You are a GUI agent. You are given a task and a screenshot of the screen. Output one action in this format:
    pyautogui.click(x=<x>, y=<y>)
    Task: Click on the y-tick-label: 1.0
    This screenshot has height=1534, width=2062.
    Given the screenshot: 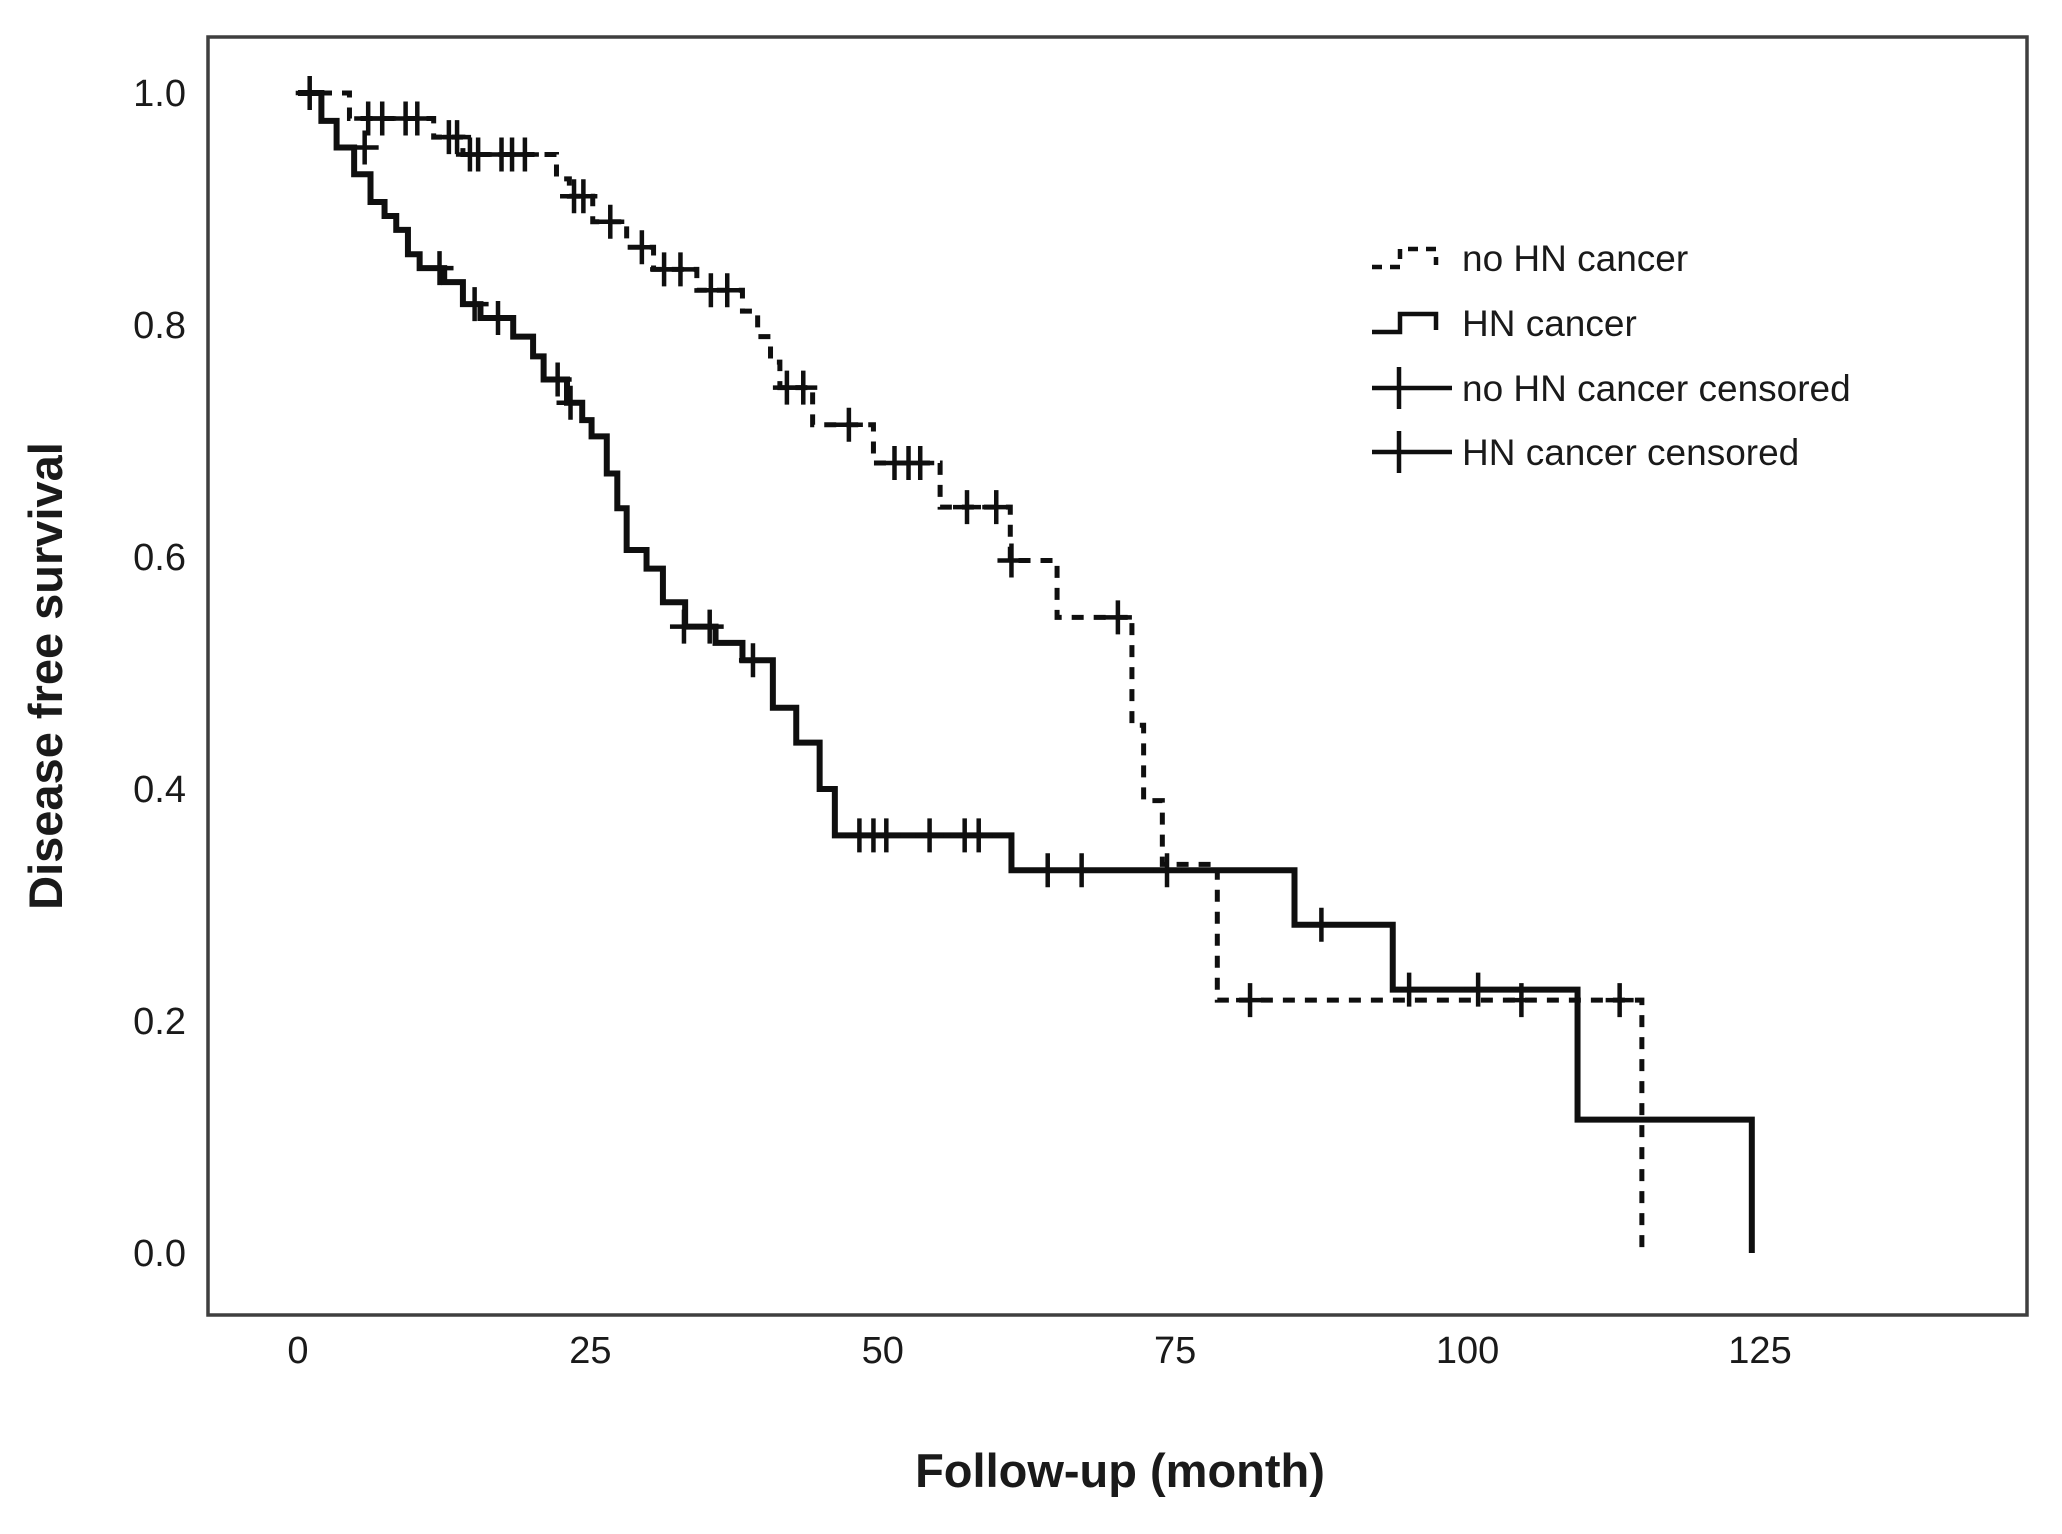 What is the action you would take?
    pyautogui.click(x=159, y=94)
    